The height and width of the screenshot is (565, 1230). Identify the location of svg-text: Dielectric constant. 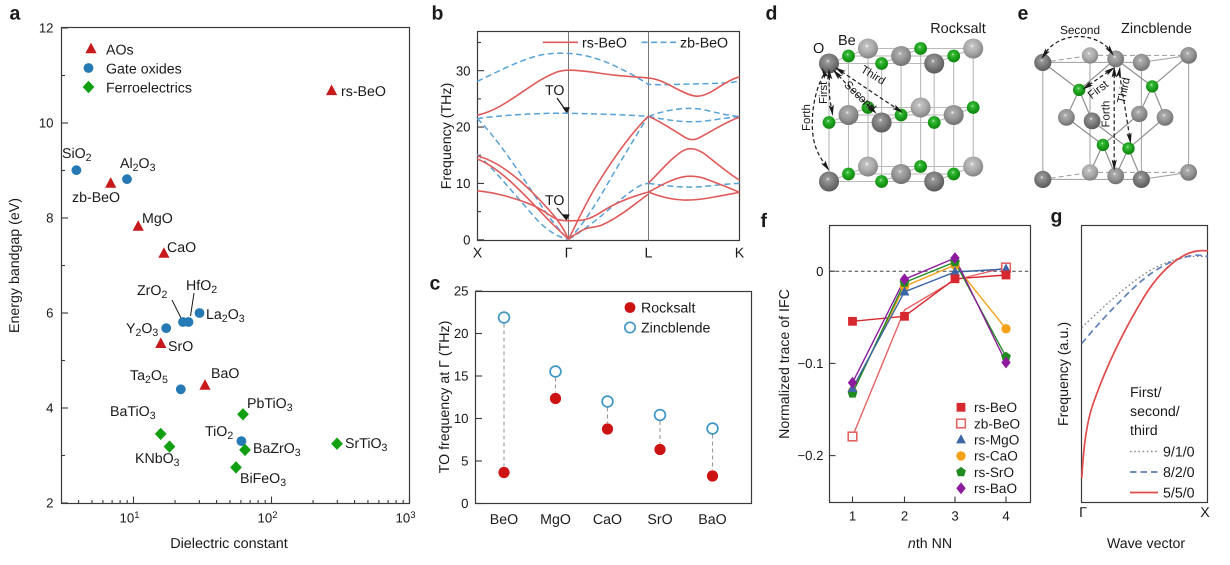
(229, 544).